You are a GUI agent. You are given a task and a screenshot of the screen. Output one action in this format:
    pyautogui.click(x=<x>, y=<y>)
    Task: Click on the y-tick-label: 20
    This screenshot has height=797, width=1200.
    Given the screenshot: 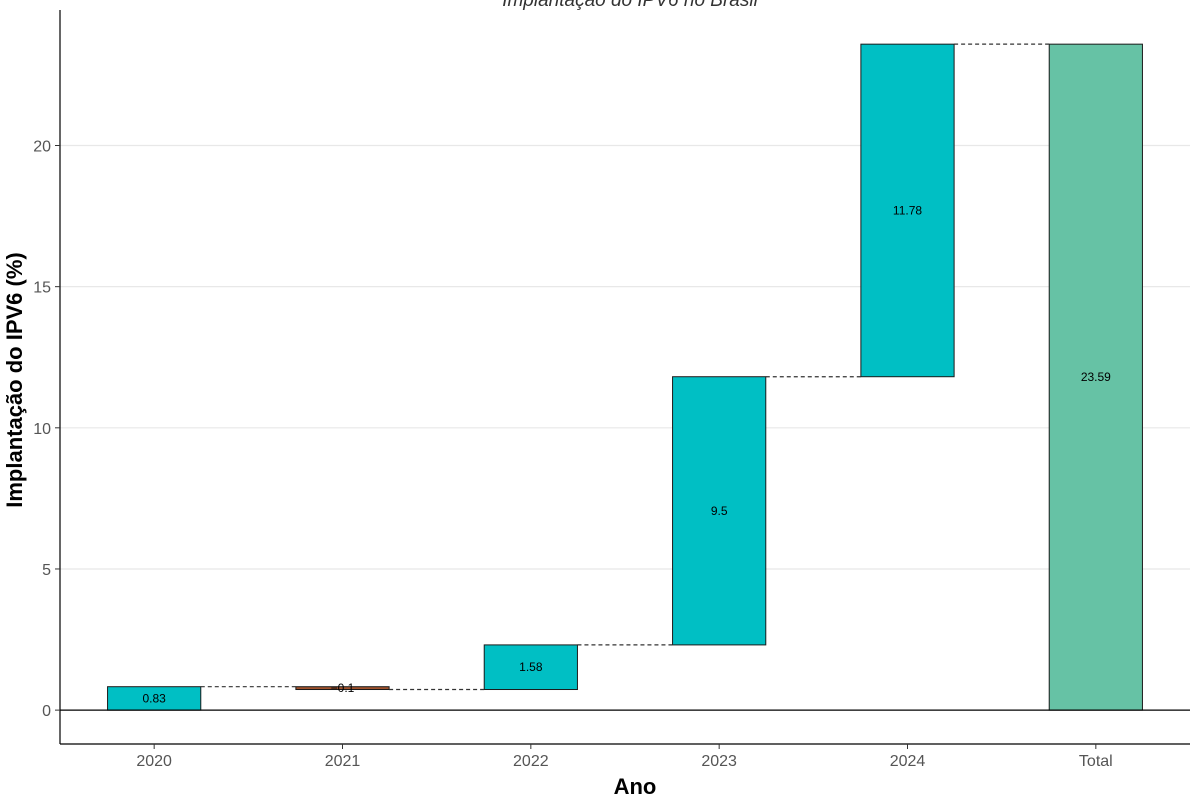 What is the action you would take?
    pyautogui.click(x=42, y=147)
    